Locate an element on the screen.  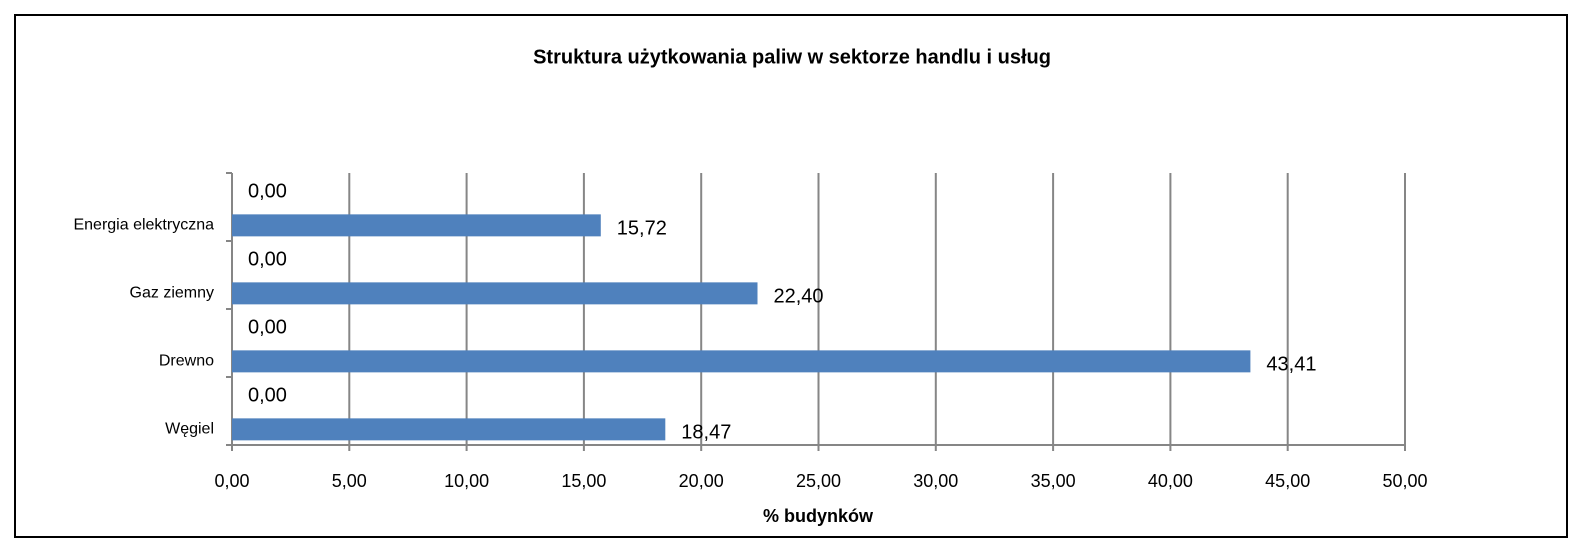
x-tick-label: 25,00 is located at coordinates (818, 481).